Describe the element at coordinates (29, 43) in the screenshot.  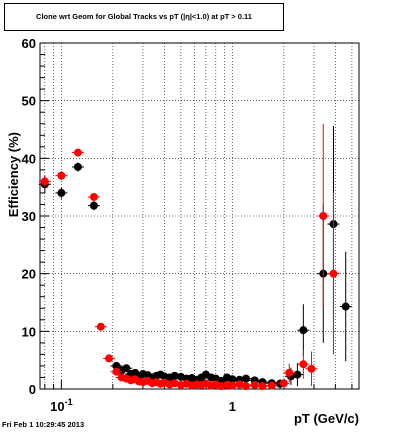
I see `y-tick-label: 60` at that location.